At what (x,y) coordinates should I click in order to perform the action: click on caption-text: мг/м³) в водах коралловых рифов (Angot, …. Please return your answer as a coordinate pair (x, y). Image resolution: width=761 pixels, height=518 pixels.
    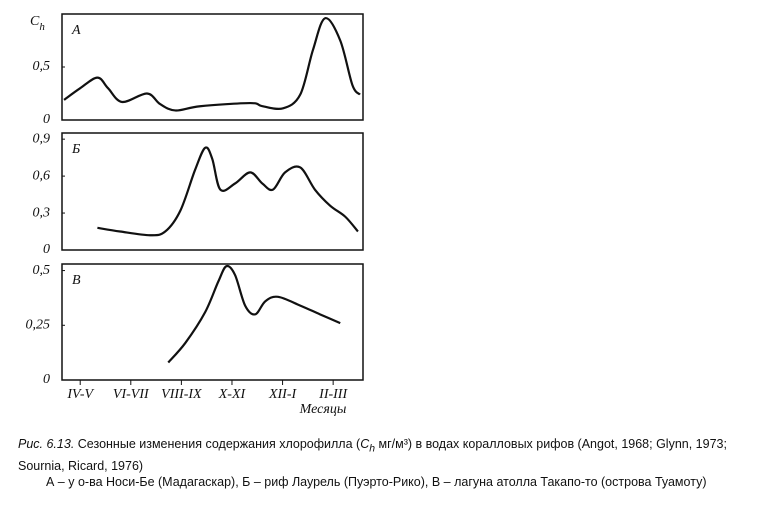
    Looking at the image, I should click on (372, 455).